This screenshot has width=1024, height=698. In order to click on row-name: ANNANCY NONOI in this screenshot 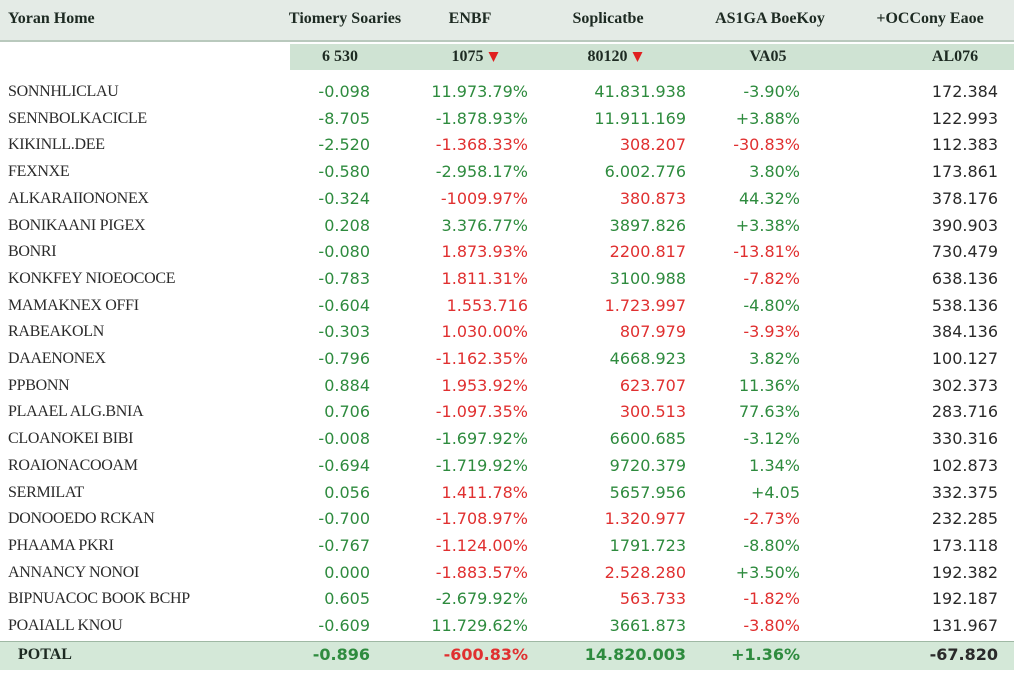, I will do `click(74, 572)`.